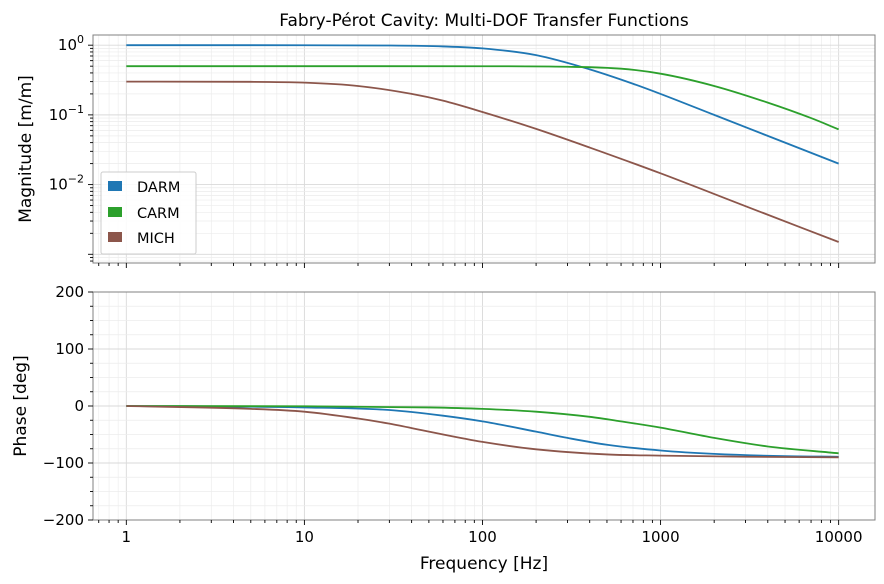 The image size is (884, 584). What do you see at coordinates (158, 188) in the screenshot?
I see `legend-label-darm: DARM` at bounding box center [158, 188].